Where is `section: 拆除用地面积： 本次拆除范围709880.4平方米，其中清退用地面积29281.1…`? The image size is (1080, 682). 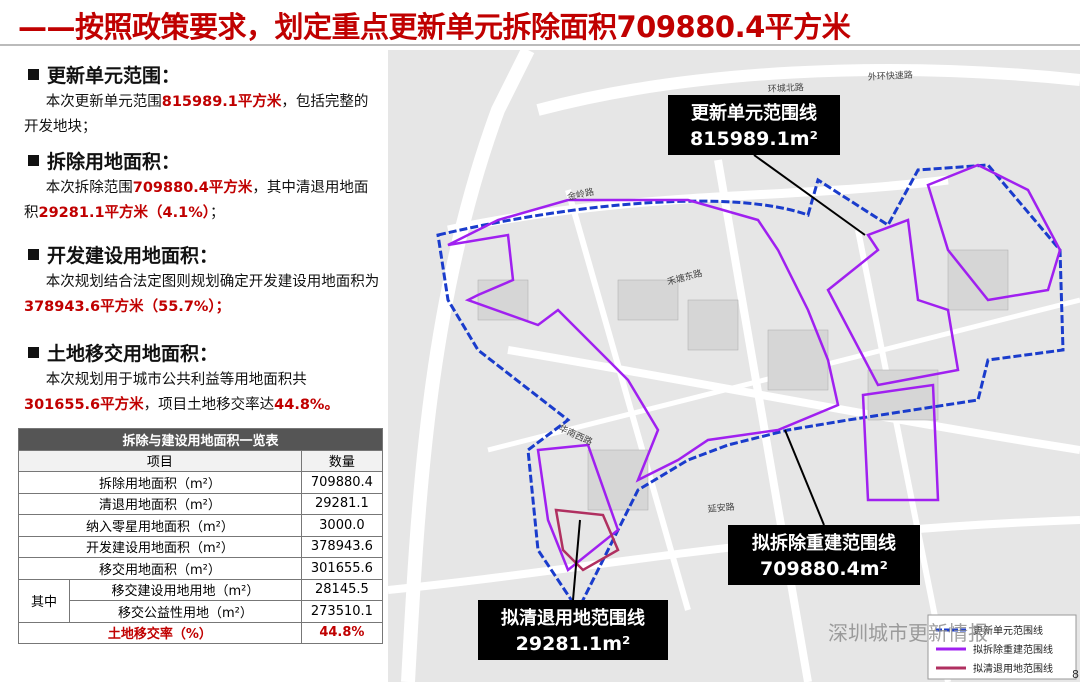 section: 拆除用地面积： 本次拆除范围709880.4平方米，其中清退用地面积29281.1… is located at coordinates (202, 187).